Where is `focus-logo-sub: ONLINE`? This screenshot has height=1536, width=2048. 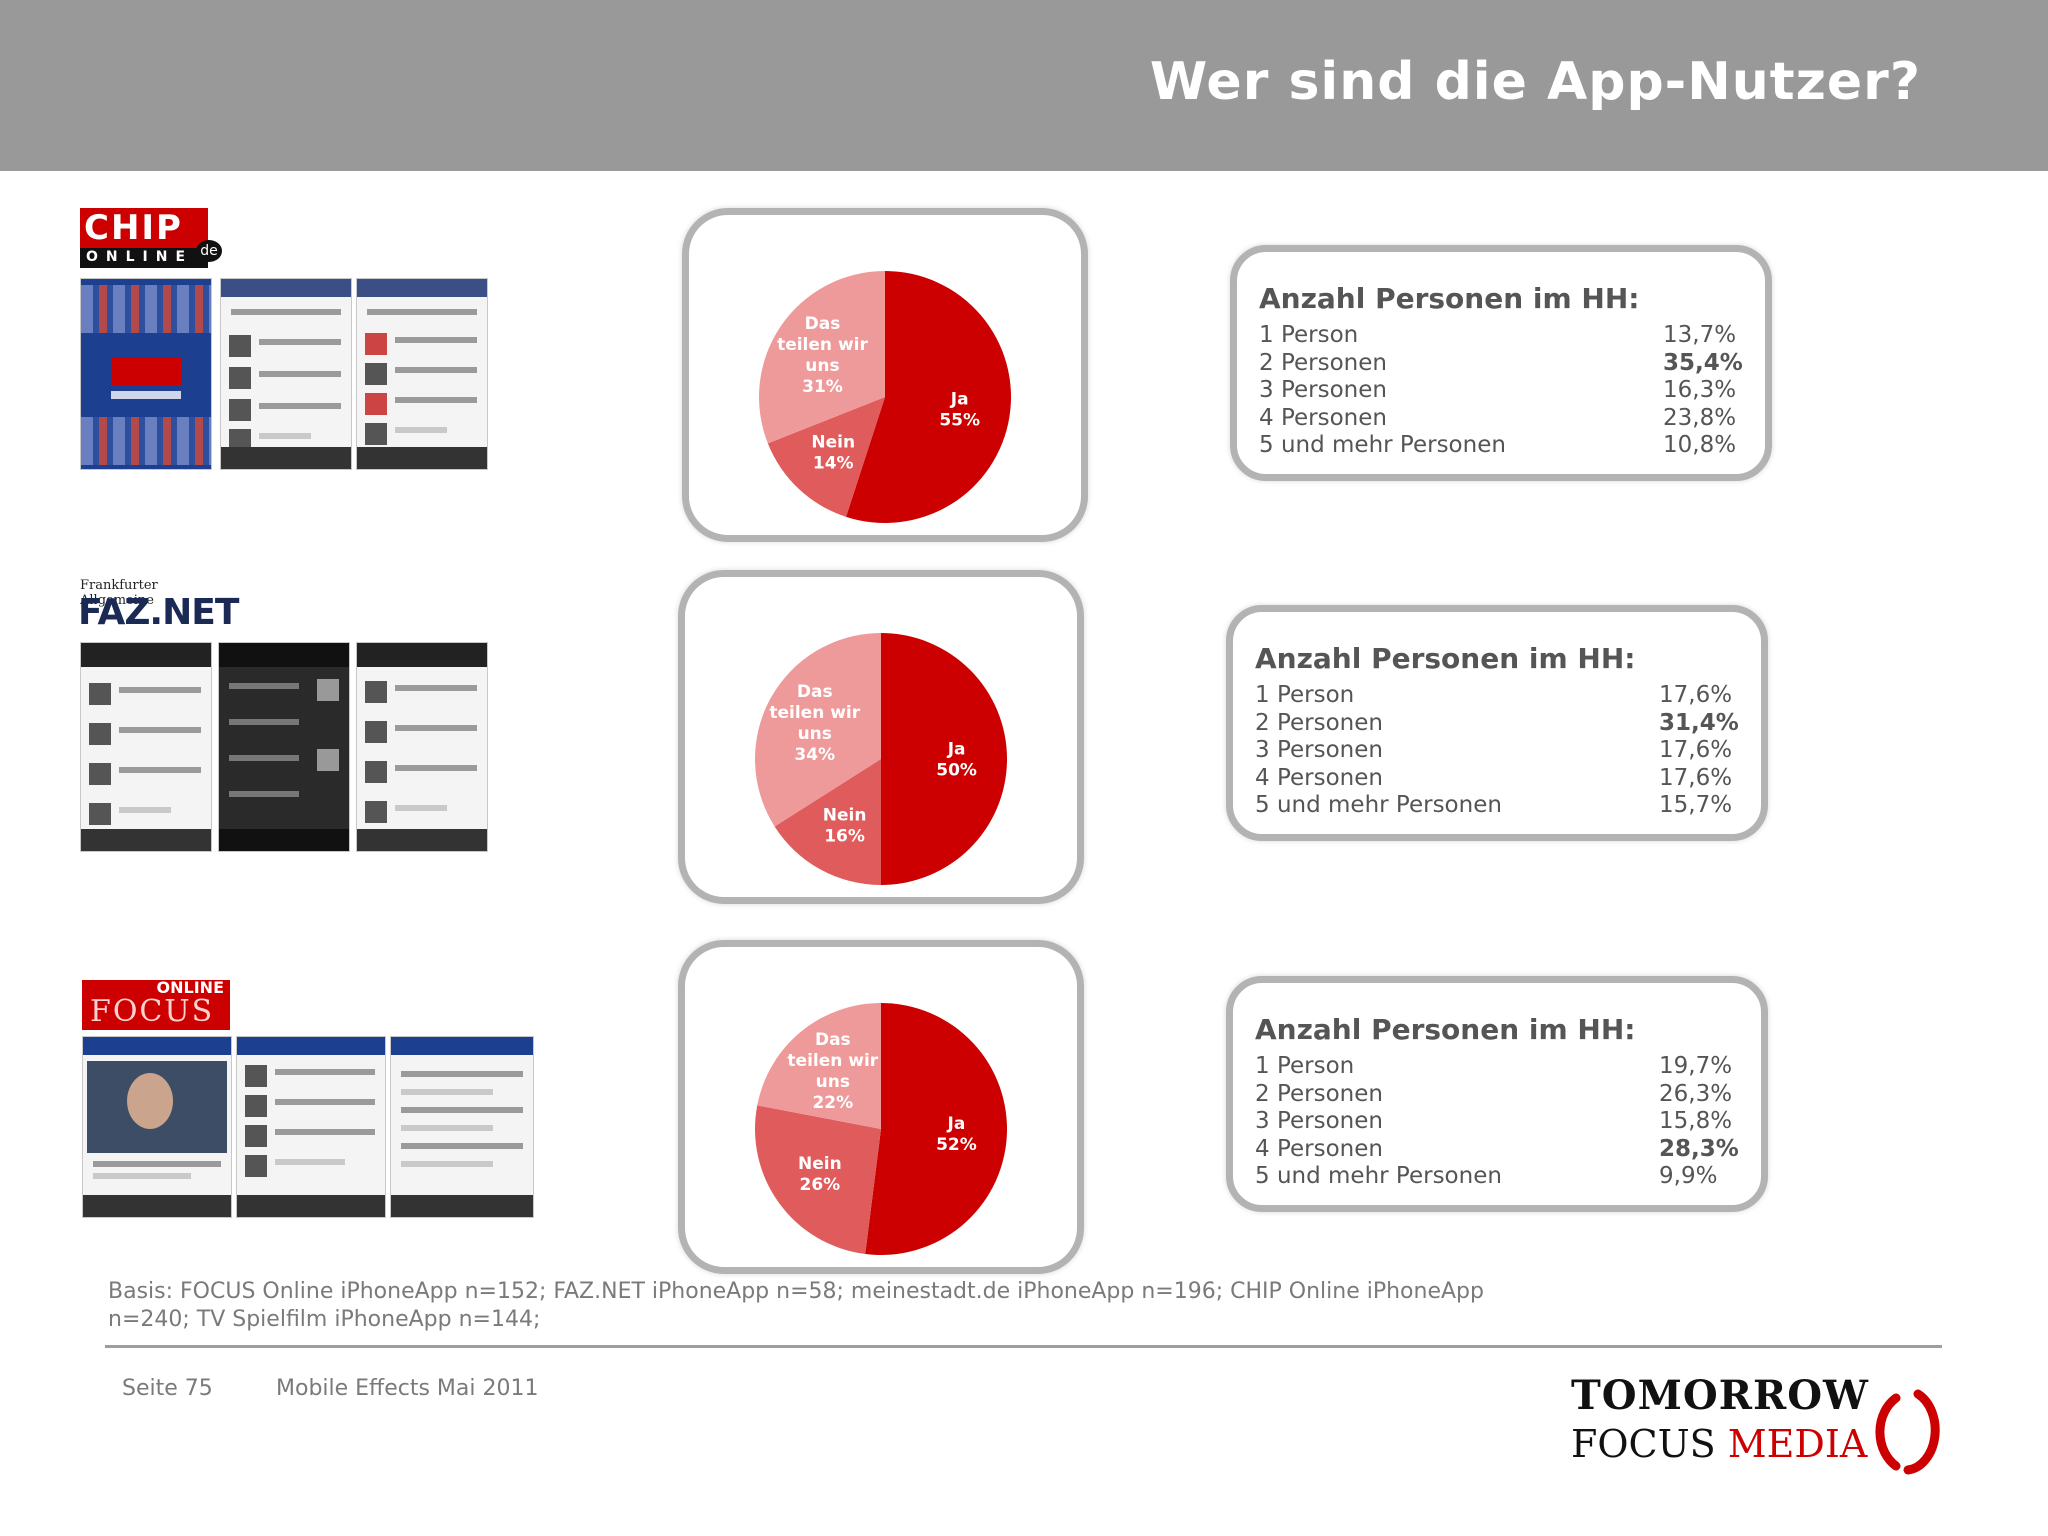 focus-logo-sub: ONLINE is located at coordinates (190, 987).